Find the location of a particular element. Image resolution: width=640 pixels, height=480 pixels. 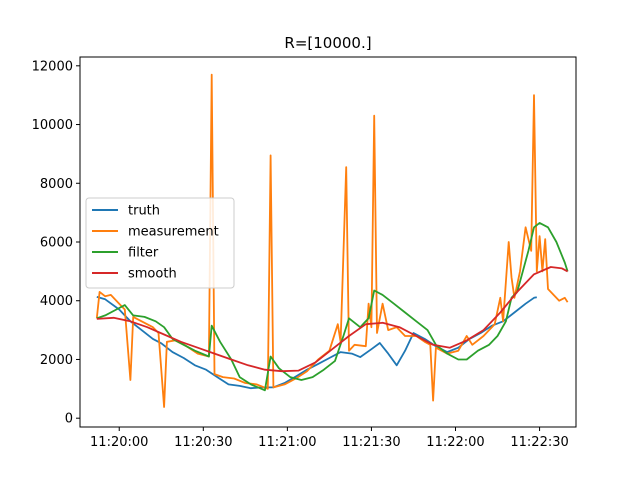

legend-label-truth: truth is located at coordinates (144, 211).